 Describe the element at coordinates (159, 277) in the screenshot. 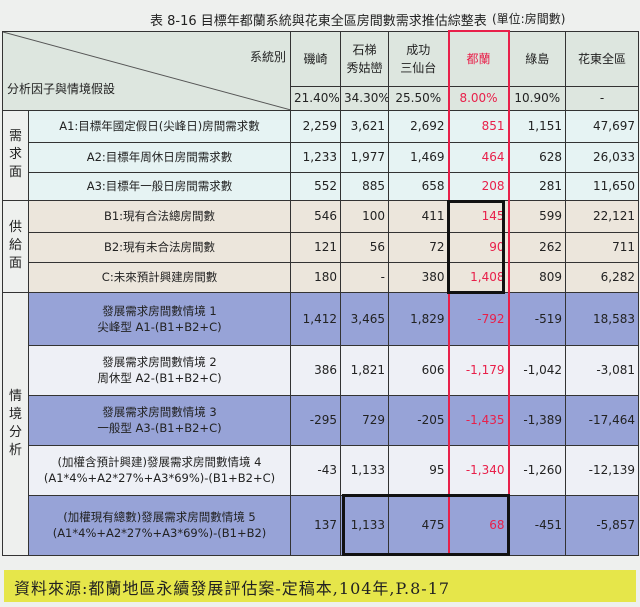

I see `row-label: C:未來預計興建房間數` at that location.